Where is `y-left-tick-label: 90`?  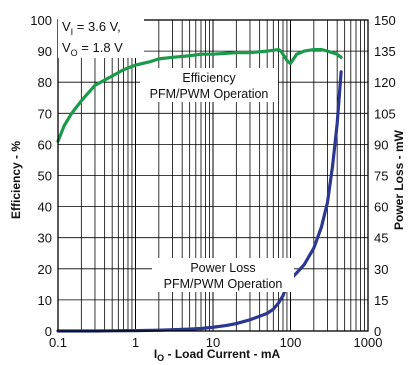
y-left-tick-label: 90 is located at coordinates (45, 51).